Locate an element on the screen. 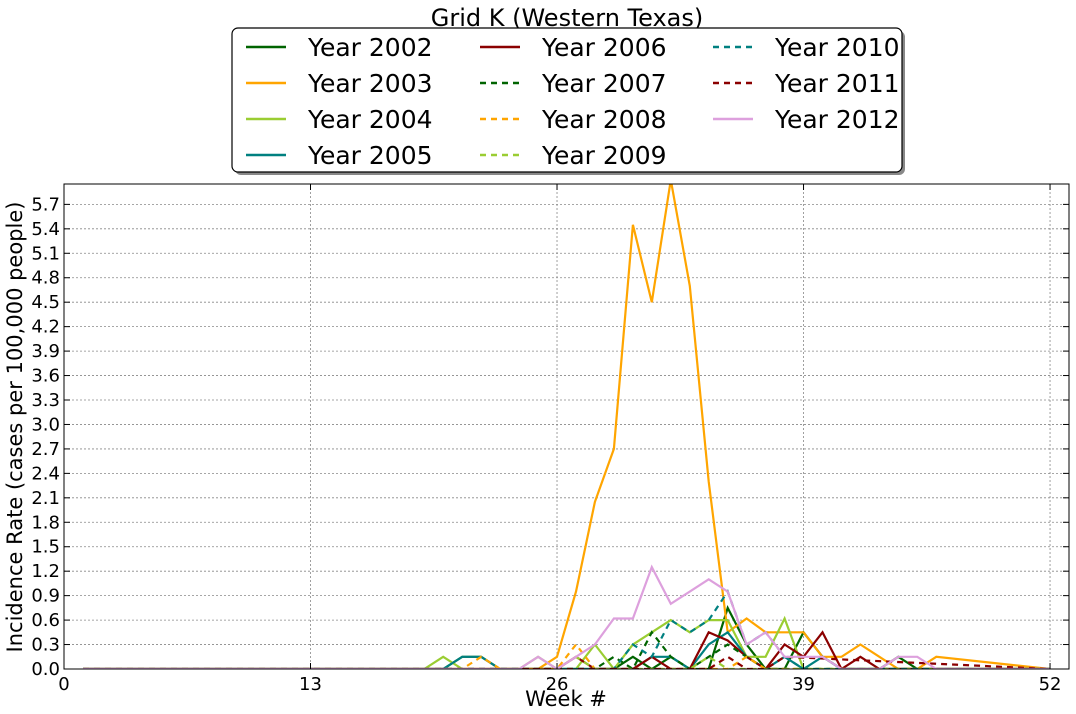  x-axis-label: Week # is located at coordinates (566, 699).